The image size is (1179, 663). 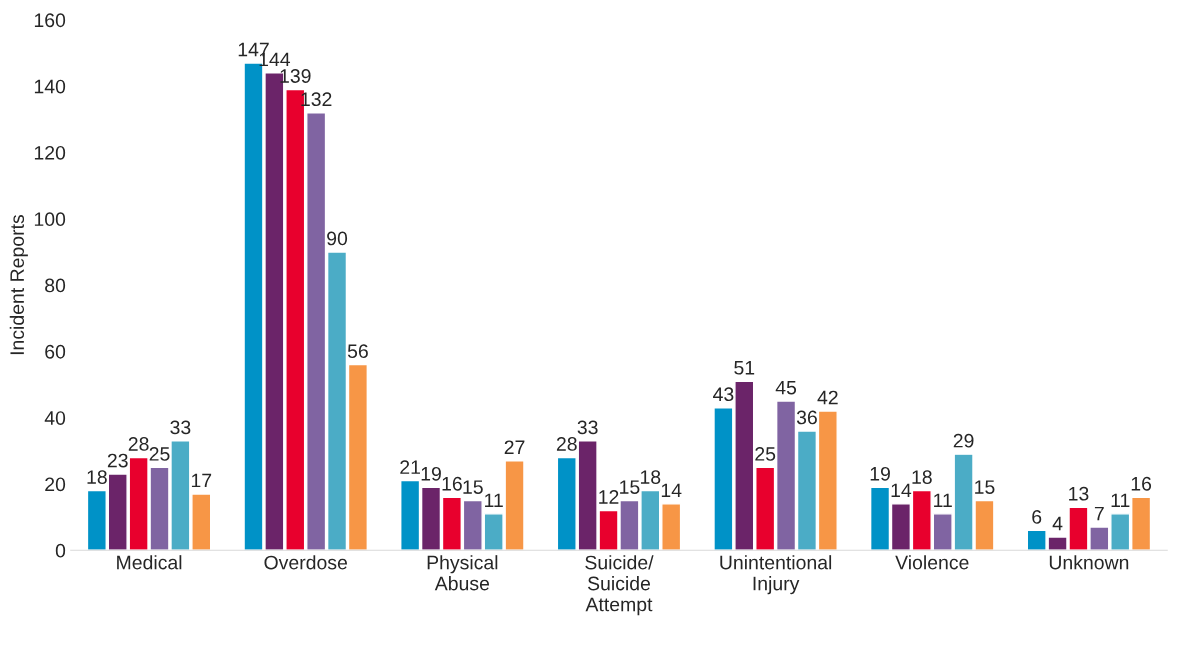 I want to click on y-tick-label: 80, so click(x=55, y=285).